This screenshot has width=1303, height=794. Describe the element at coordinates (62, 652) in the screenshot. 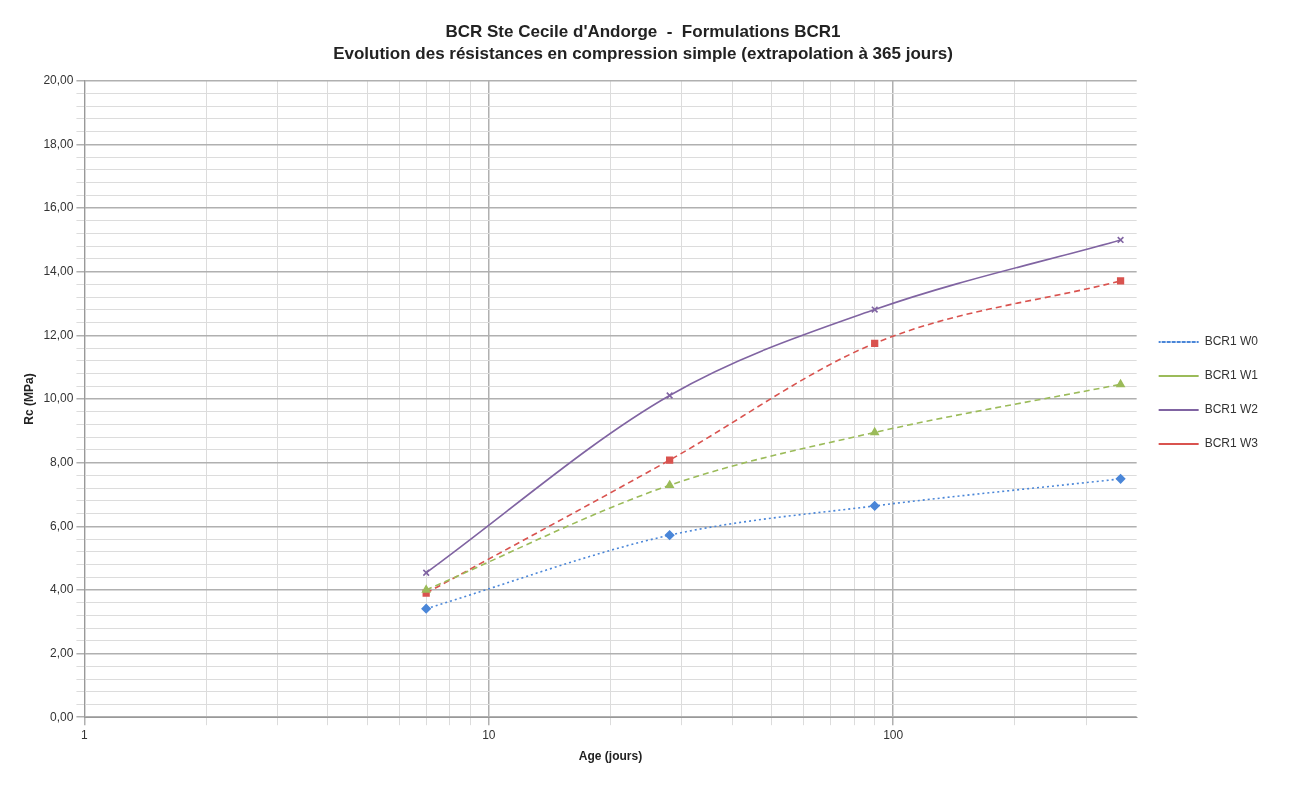

I see `y-tick-label: 2,00` at that location.